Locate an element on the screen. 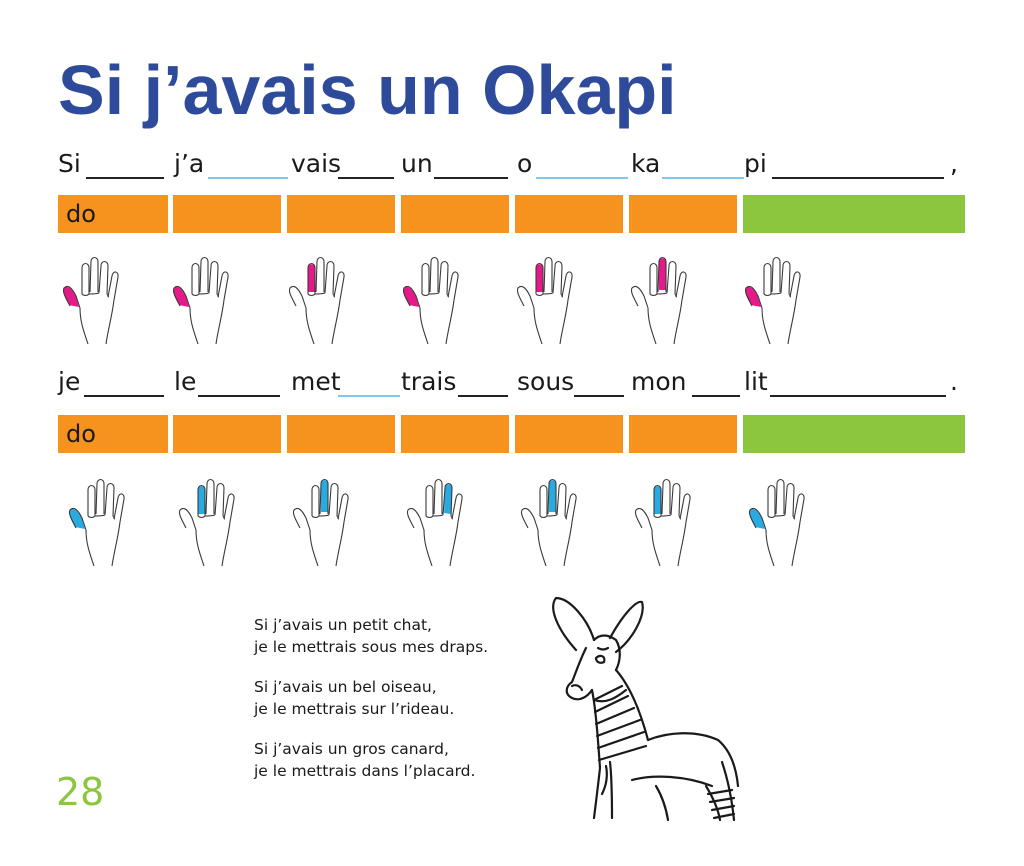 The image size is (1024, 866). page-title: Si j’avais un Okapi is located at coordinates (367, 90).